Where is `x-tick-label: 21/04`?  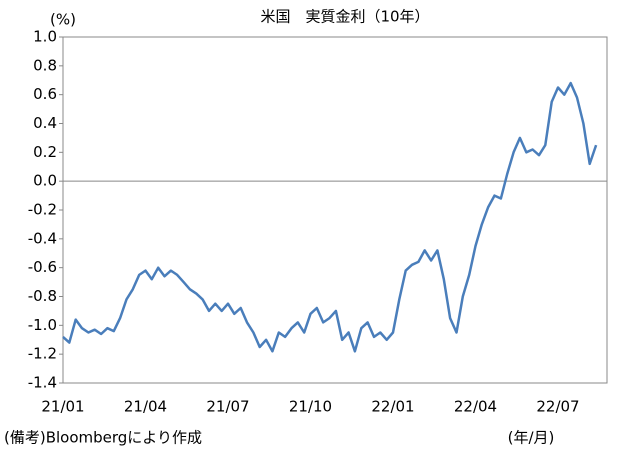
x-tick-label: 21/04 is located at coordinates (145, 407).